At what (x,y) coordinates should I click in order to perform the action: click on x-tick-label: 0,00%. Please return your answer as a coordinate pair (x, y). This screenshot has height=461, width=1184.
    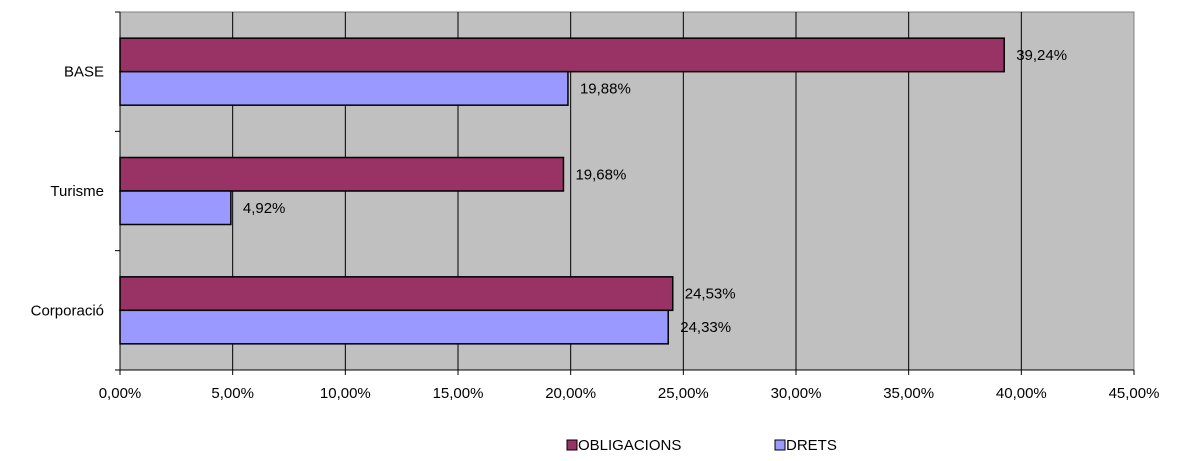
    Looking at the image, I should click on (120, 393).